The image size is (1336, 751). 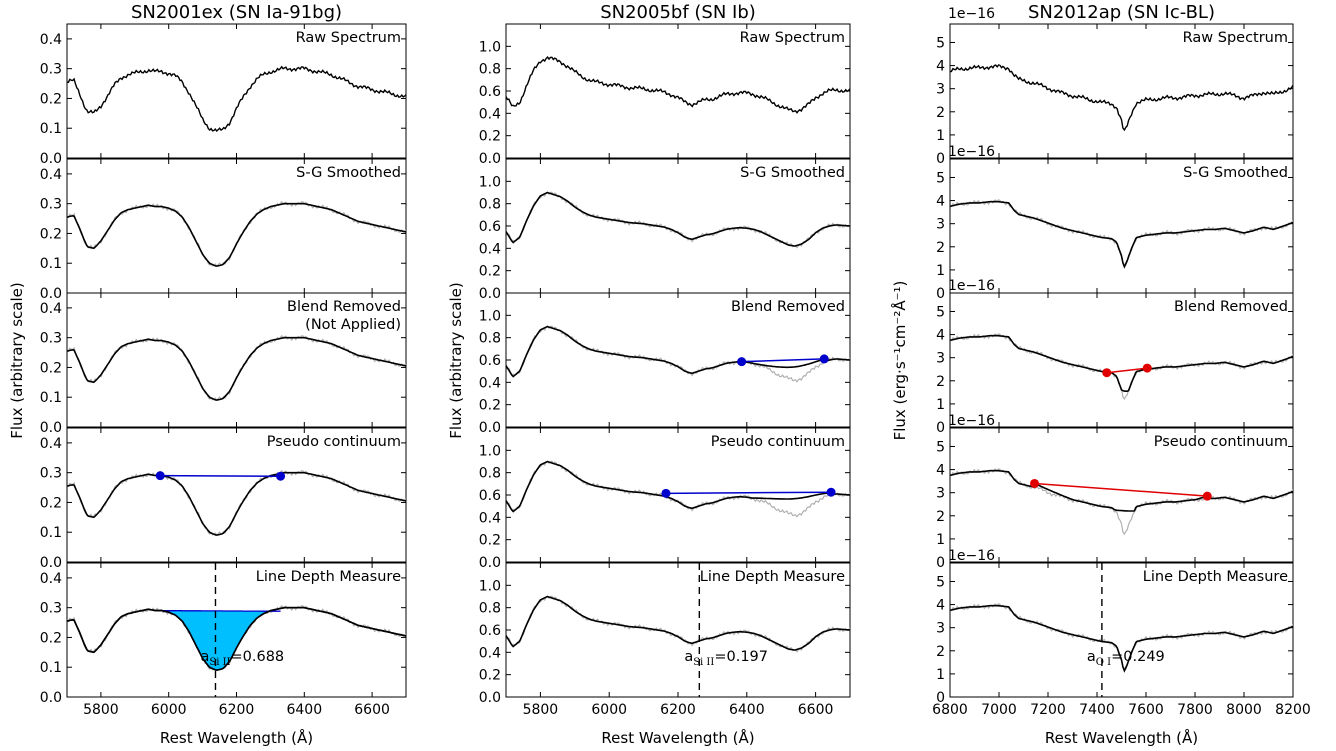 I want to click on panel-1-2: 0.0 0.2 0.4 0.6 0.8 1.0 Blend Removed, so click(x=665, y=364).